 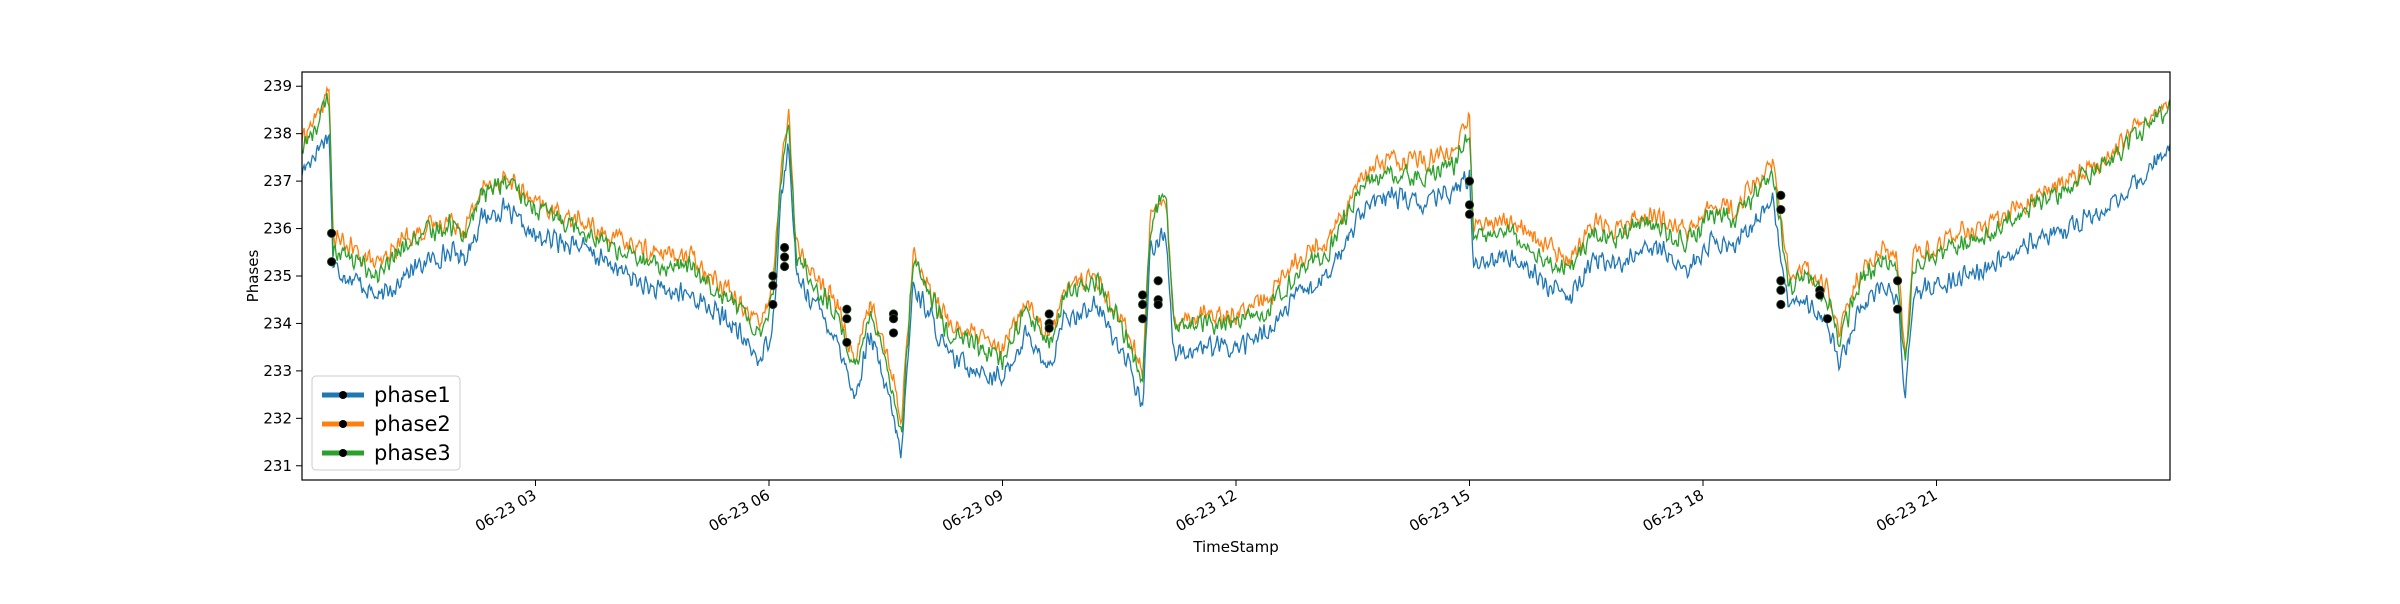 I want to click on x-tick-label: 06-23 18, so click(x=1673, y=510).